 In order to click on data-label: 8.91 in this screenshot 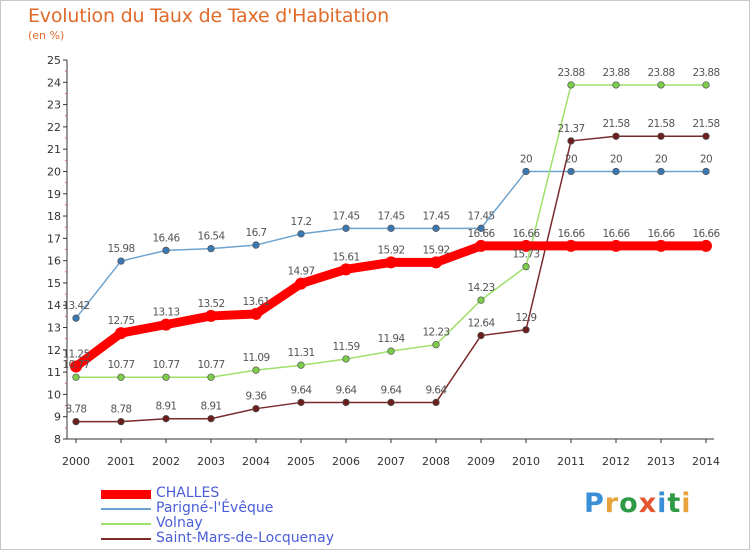, I will do `click(211, 407)`.